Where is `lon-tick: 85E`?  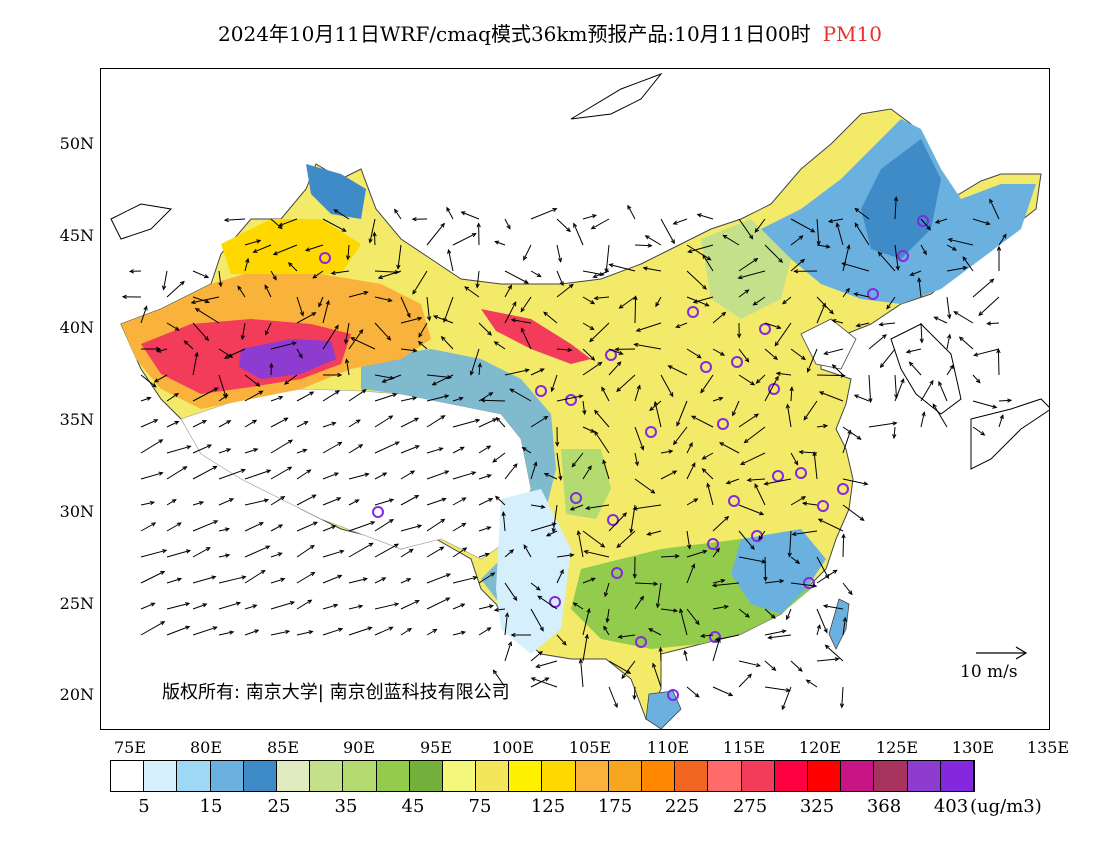
lon-tick: 85E is located at coordinates (283, 747).